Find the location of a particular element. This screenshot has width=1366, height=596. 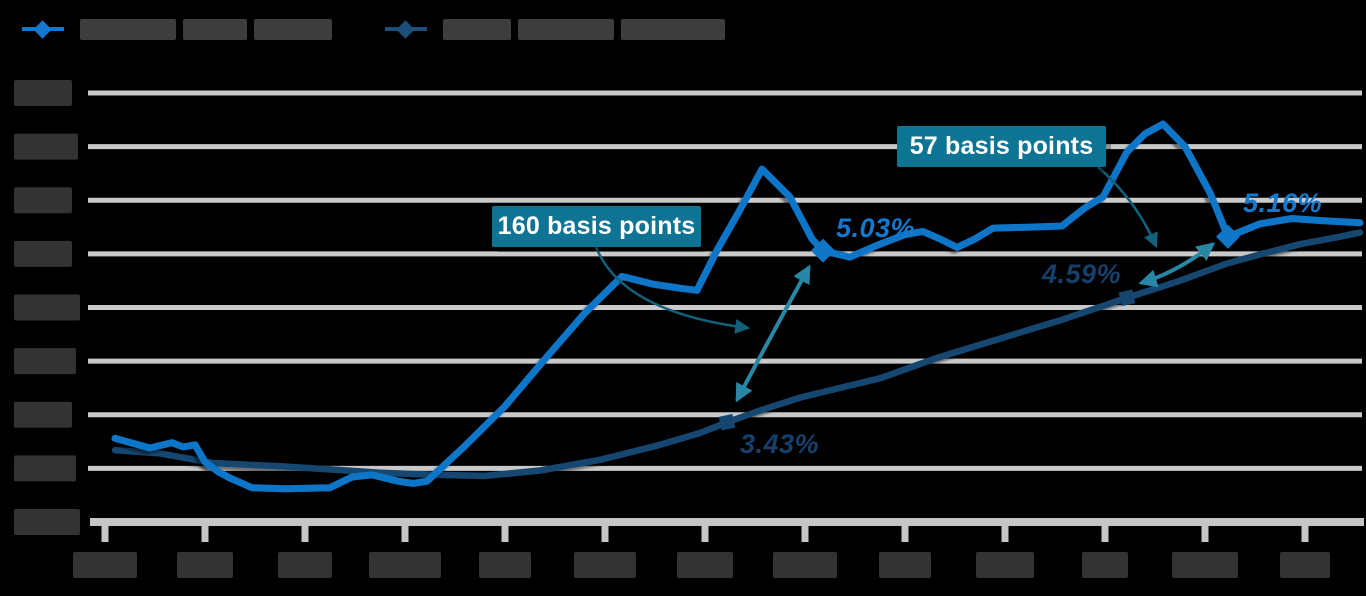

legend is located at coordinates (683, 29).